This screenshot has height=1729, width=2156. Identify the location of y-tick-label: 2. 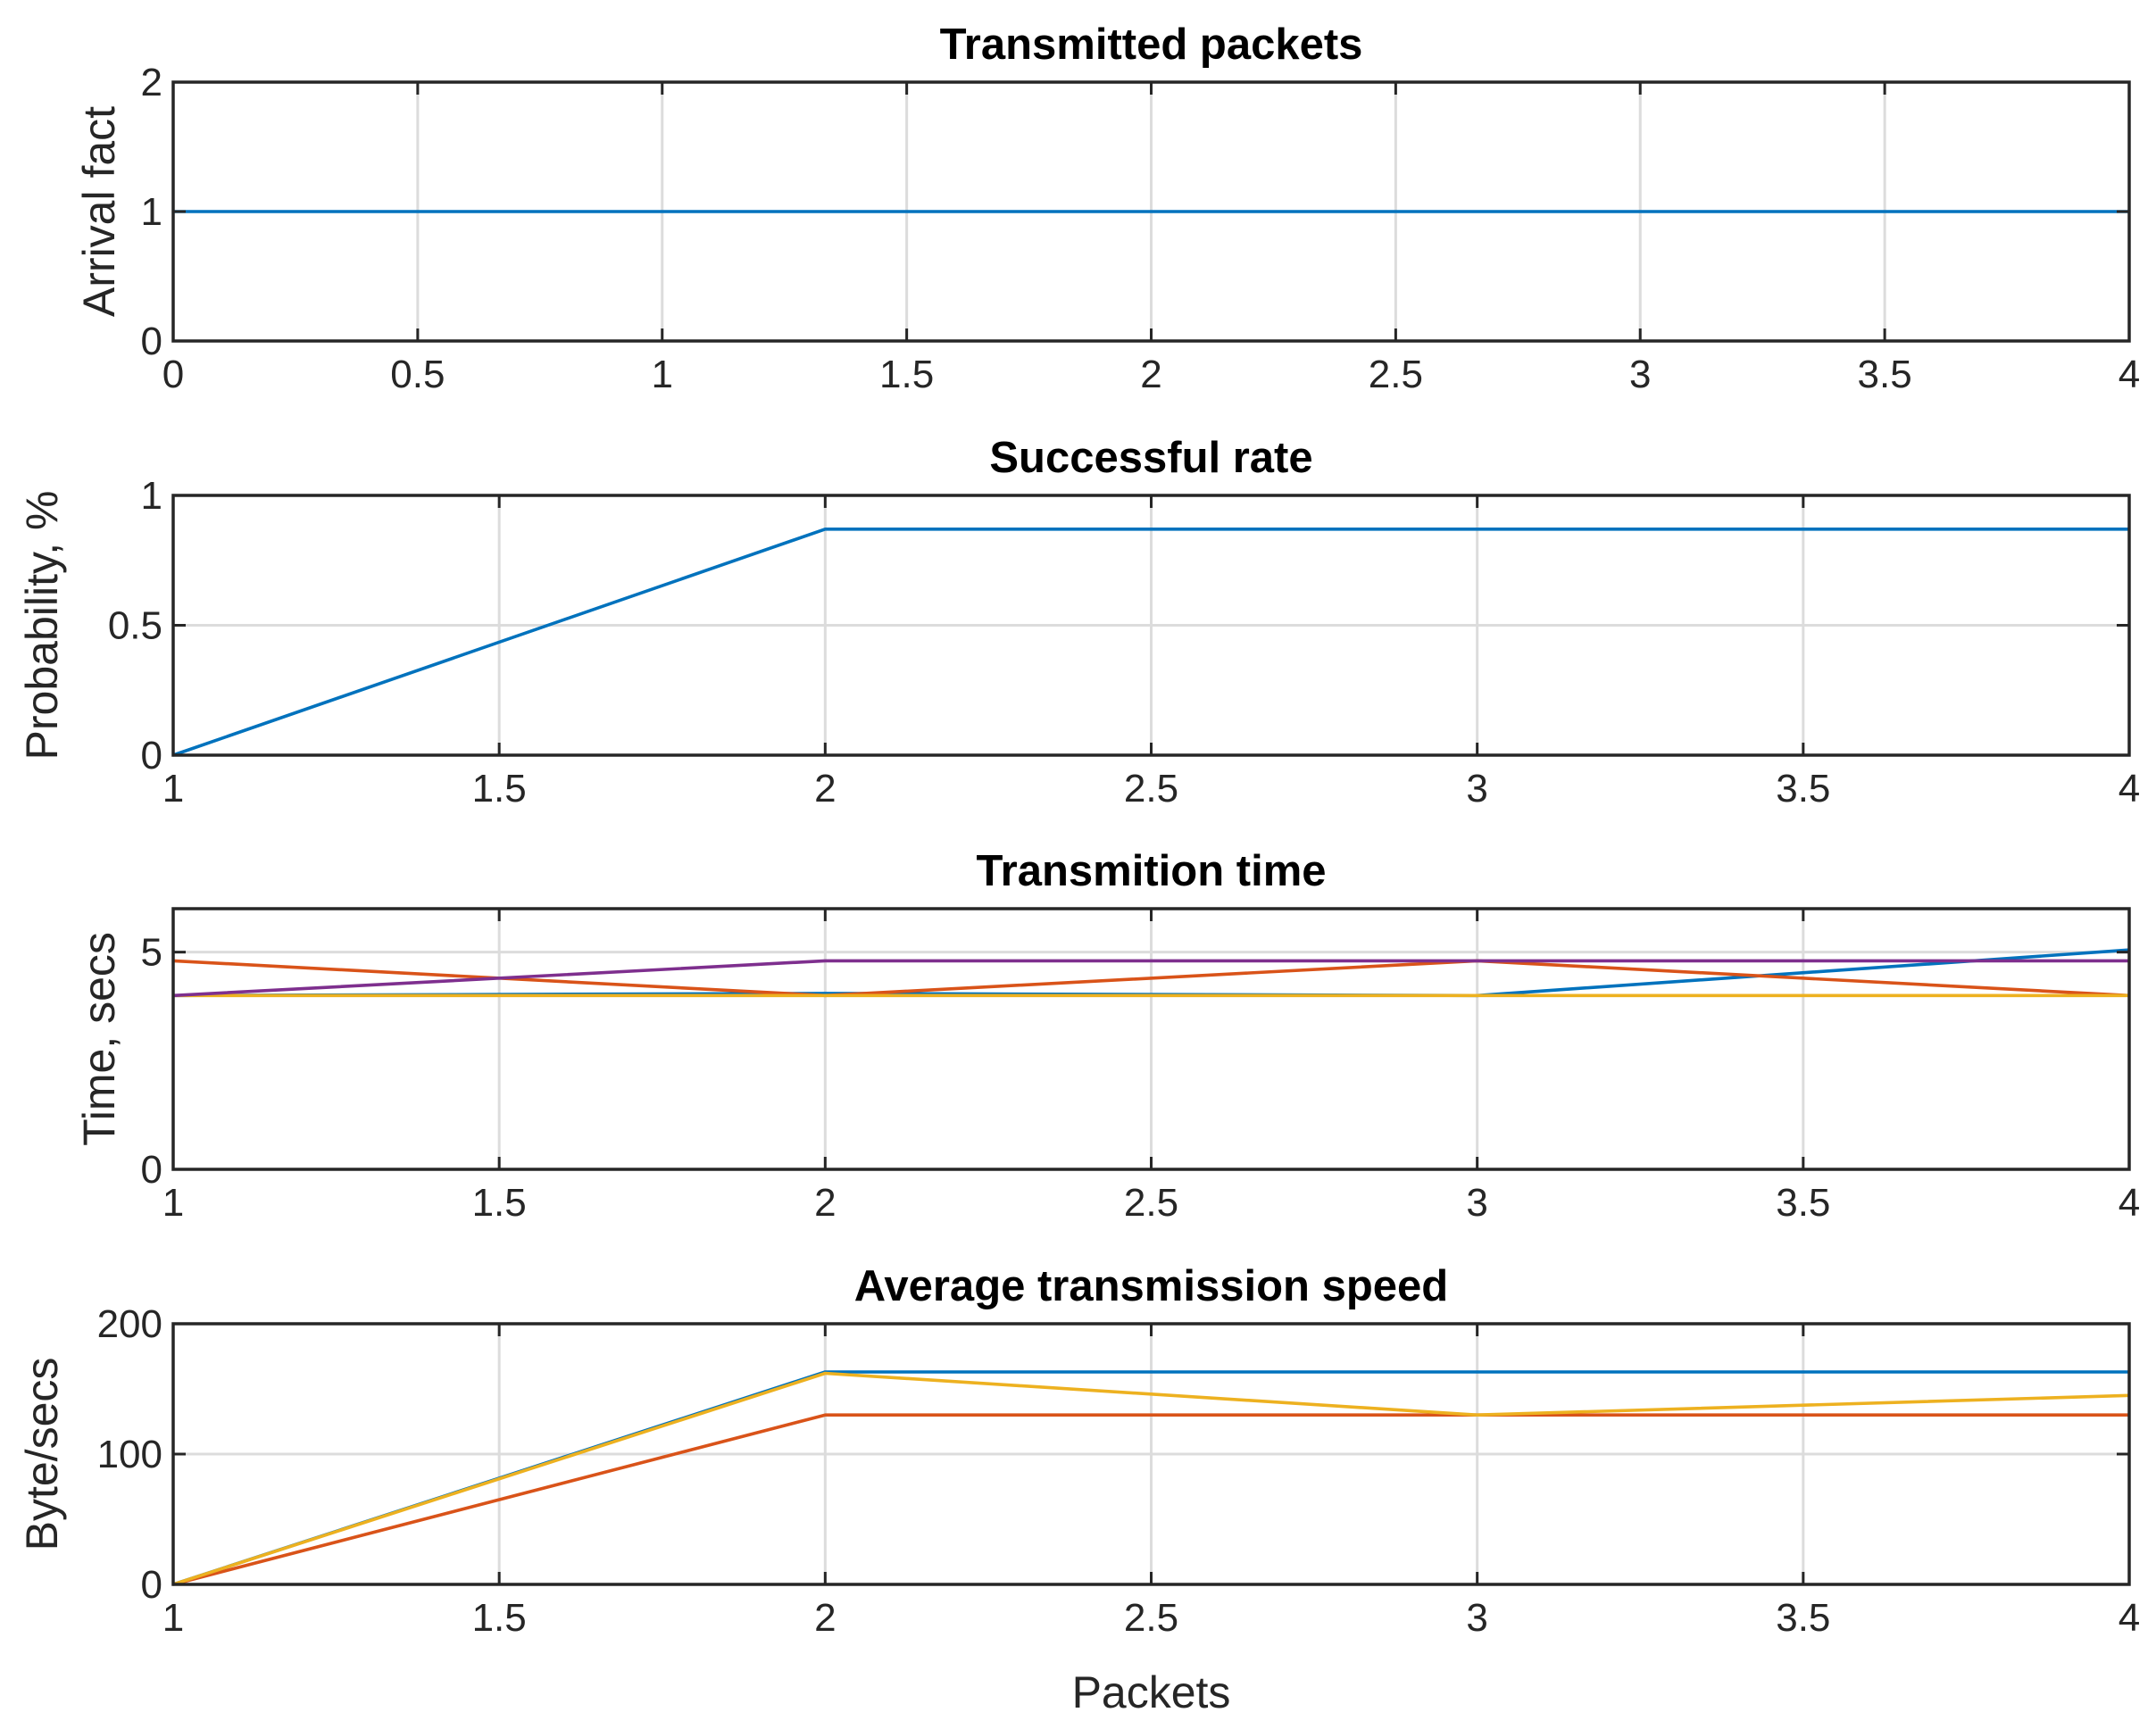
(151, 82).